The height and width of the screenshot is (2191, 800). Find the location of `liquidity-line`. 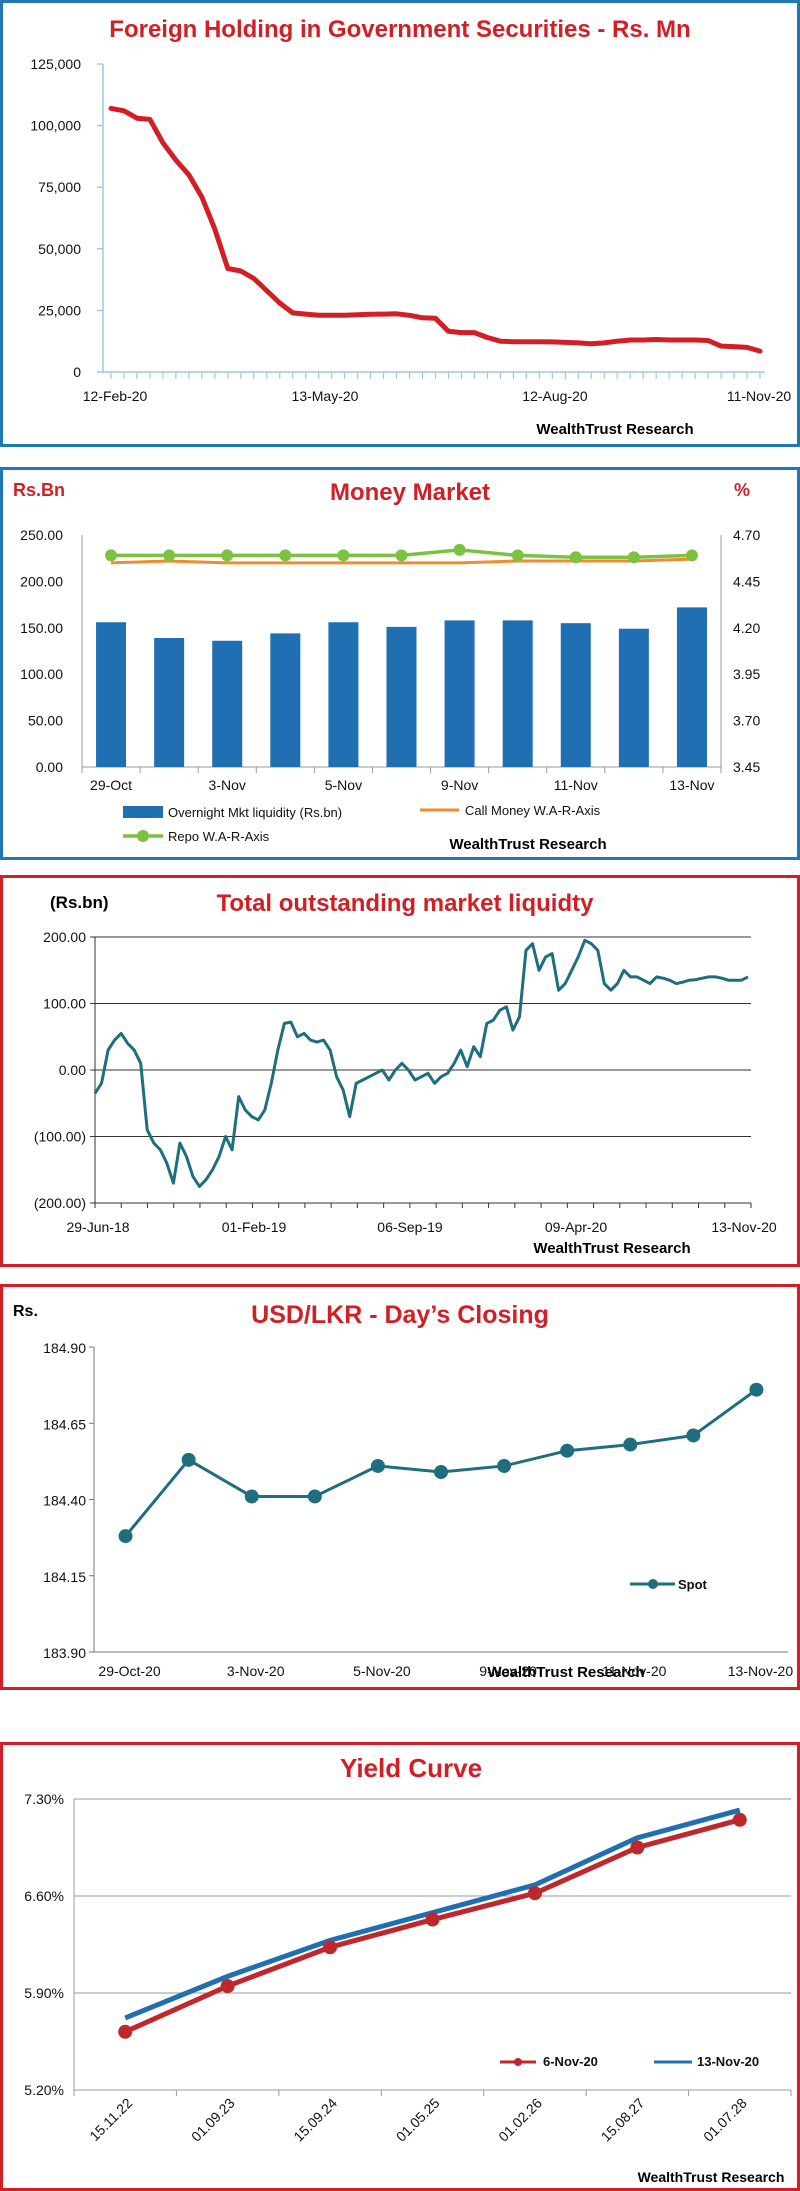

liquidity-line is located at coordinates (421, 1063).